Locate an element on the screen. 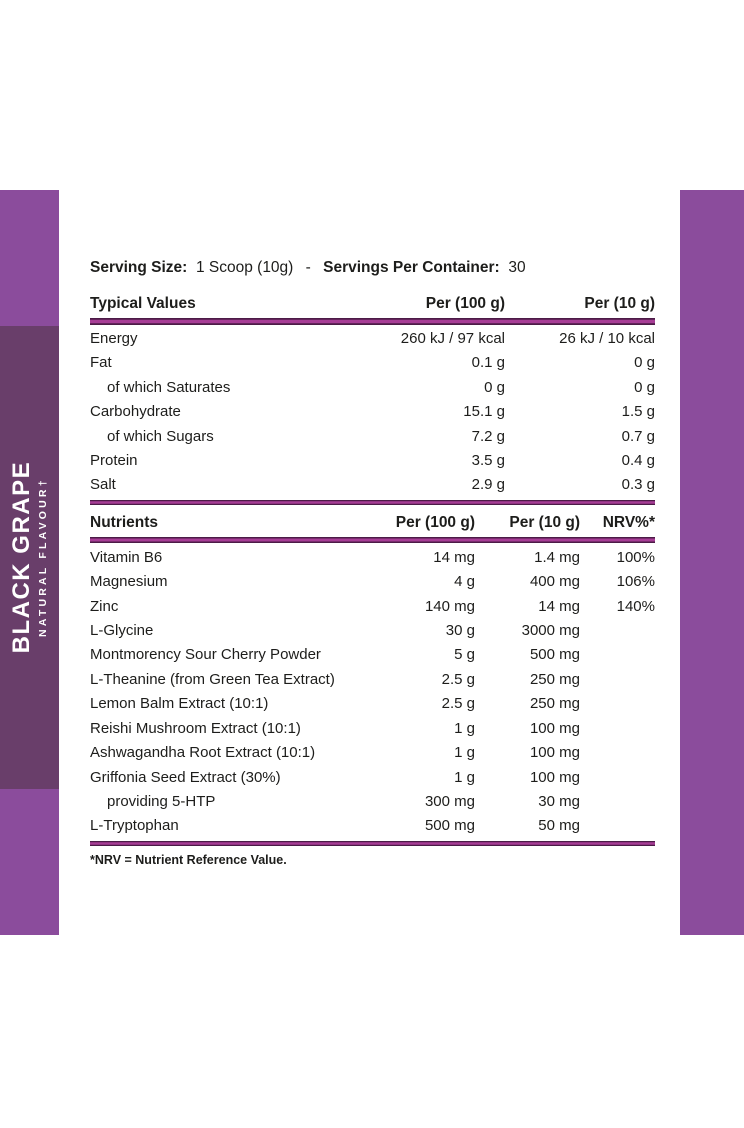 Image resolution: width=744 pixels, height=1128 pixels. table-row: Ashwagandha Root Extract (10:1) 1 g 100 mg is located at coordinates (372, 753).